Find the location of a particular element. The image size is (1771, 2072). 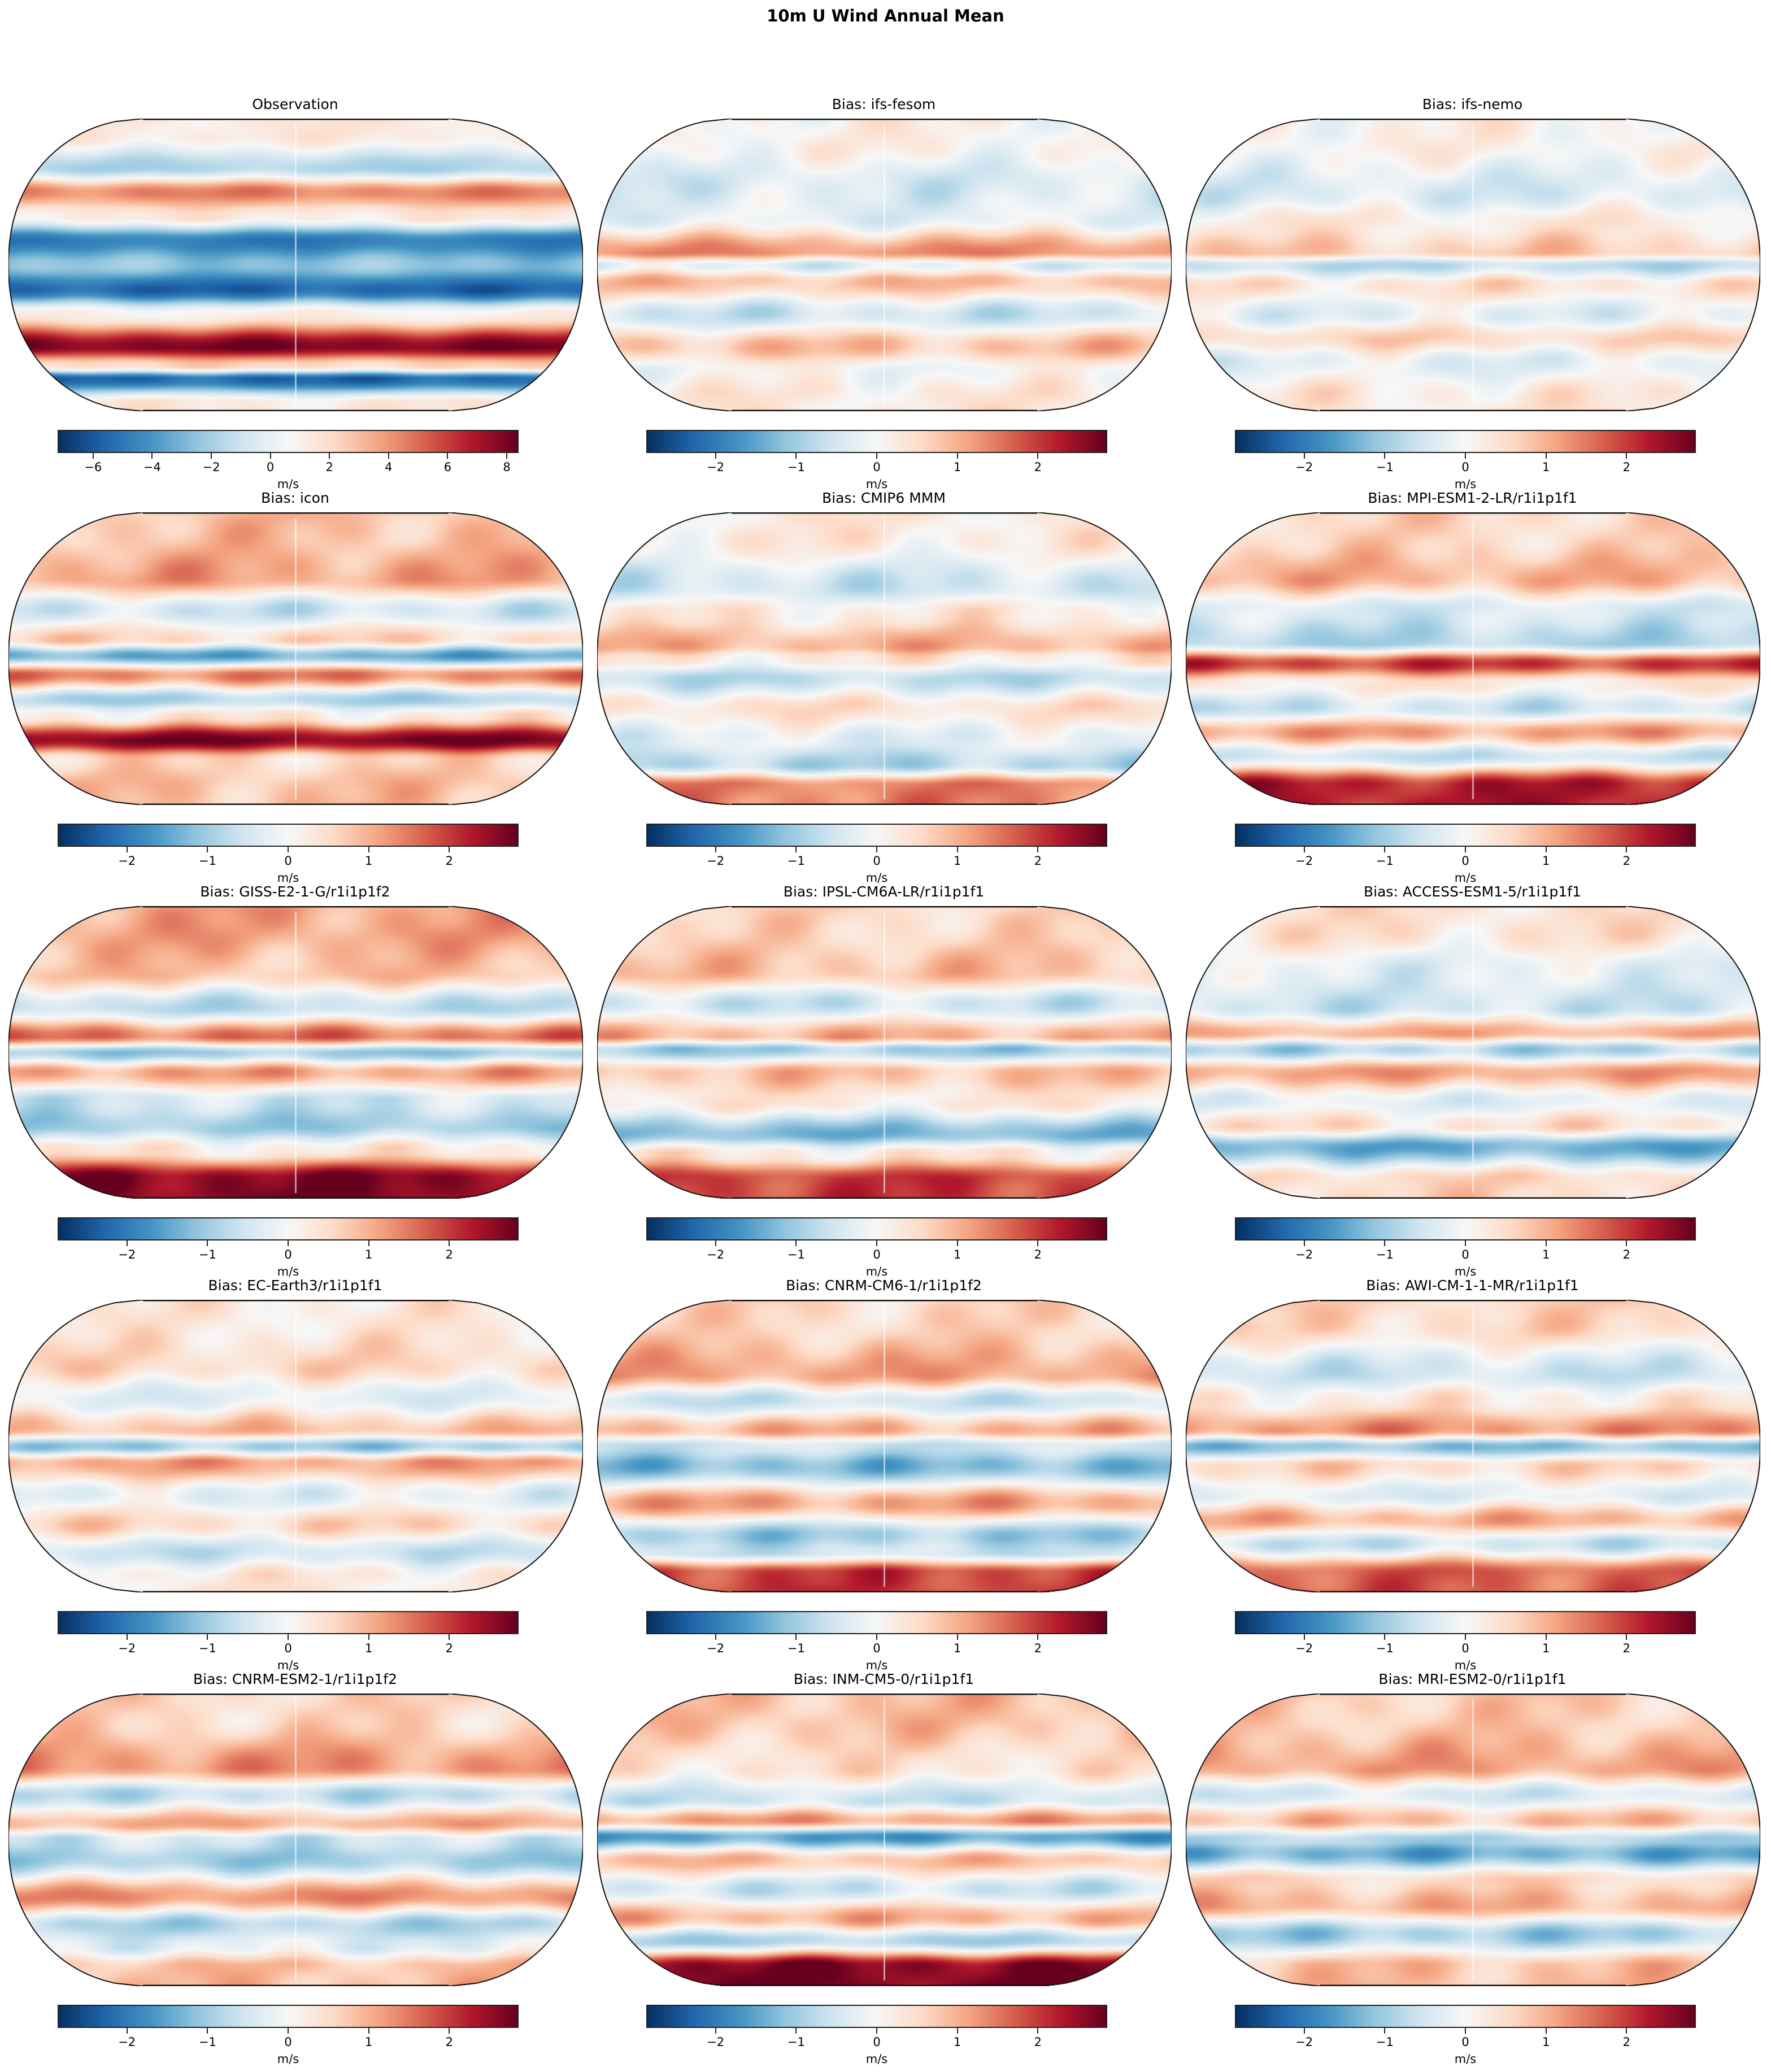

map-panel-7: Bias: GISS-E2-1-G/r1i1p1f2 −2 −1 0 1 2 m/s is located at coordinates (294, 1080).